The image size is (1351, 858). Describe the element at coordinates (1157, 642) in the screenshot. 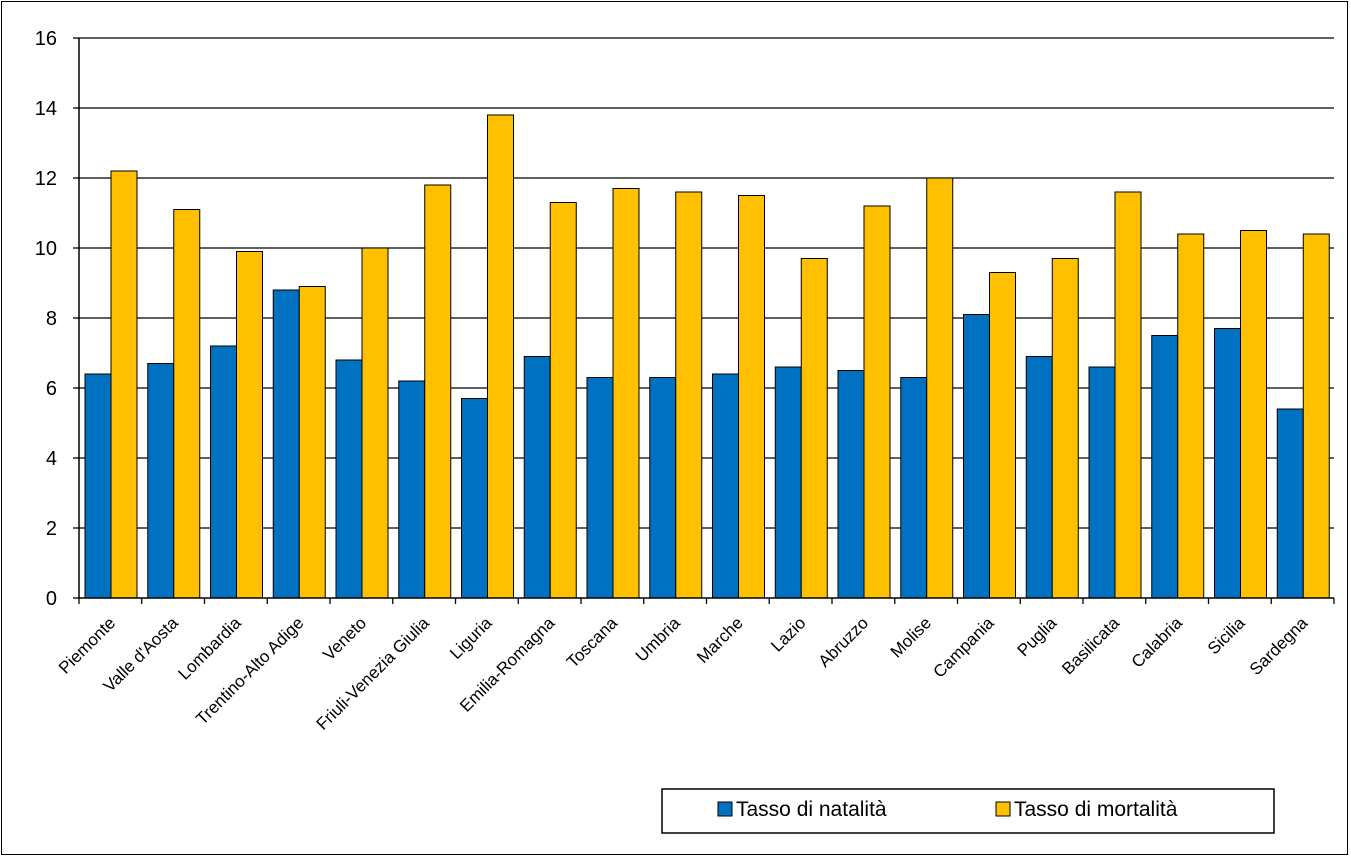

I see `x-tick-label: Calabria` at that location.